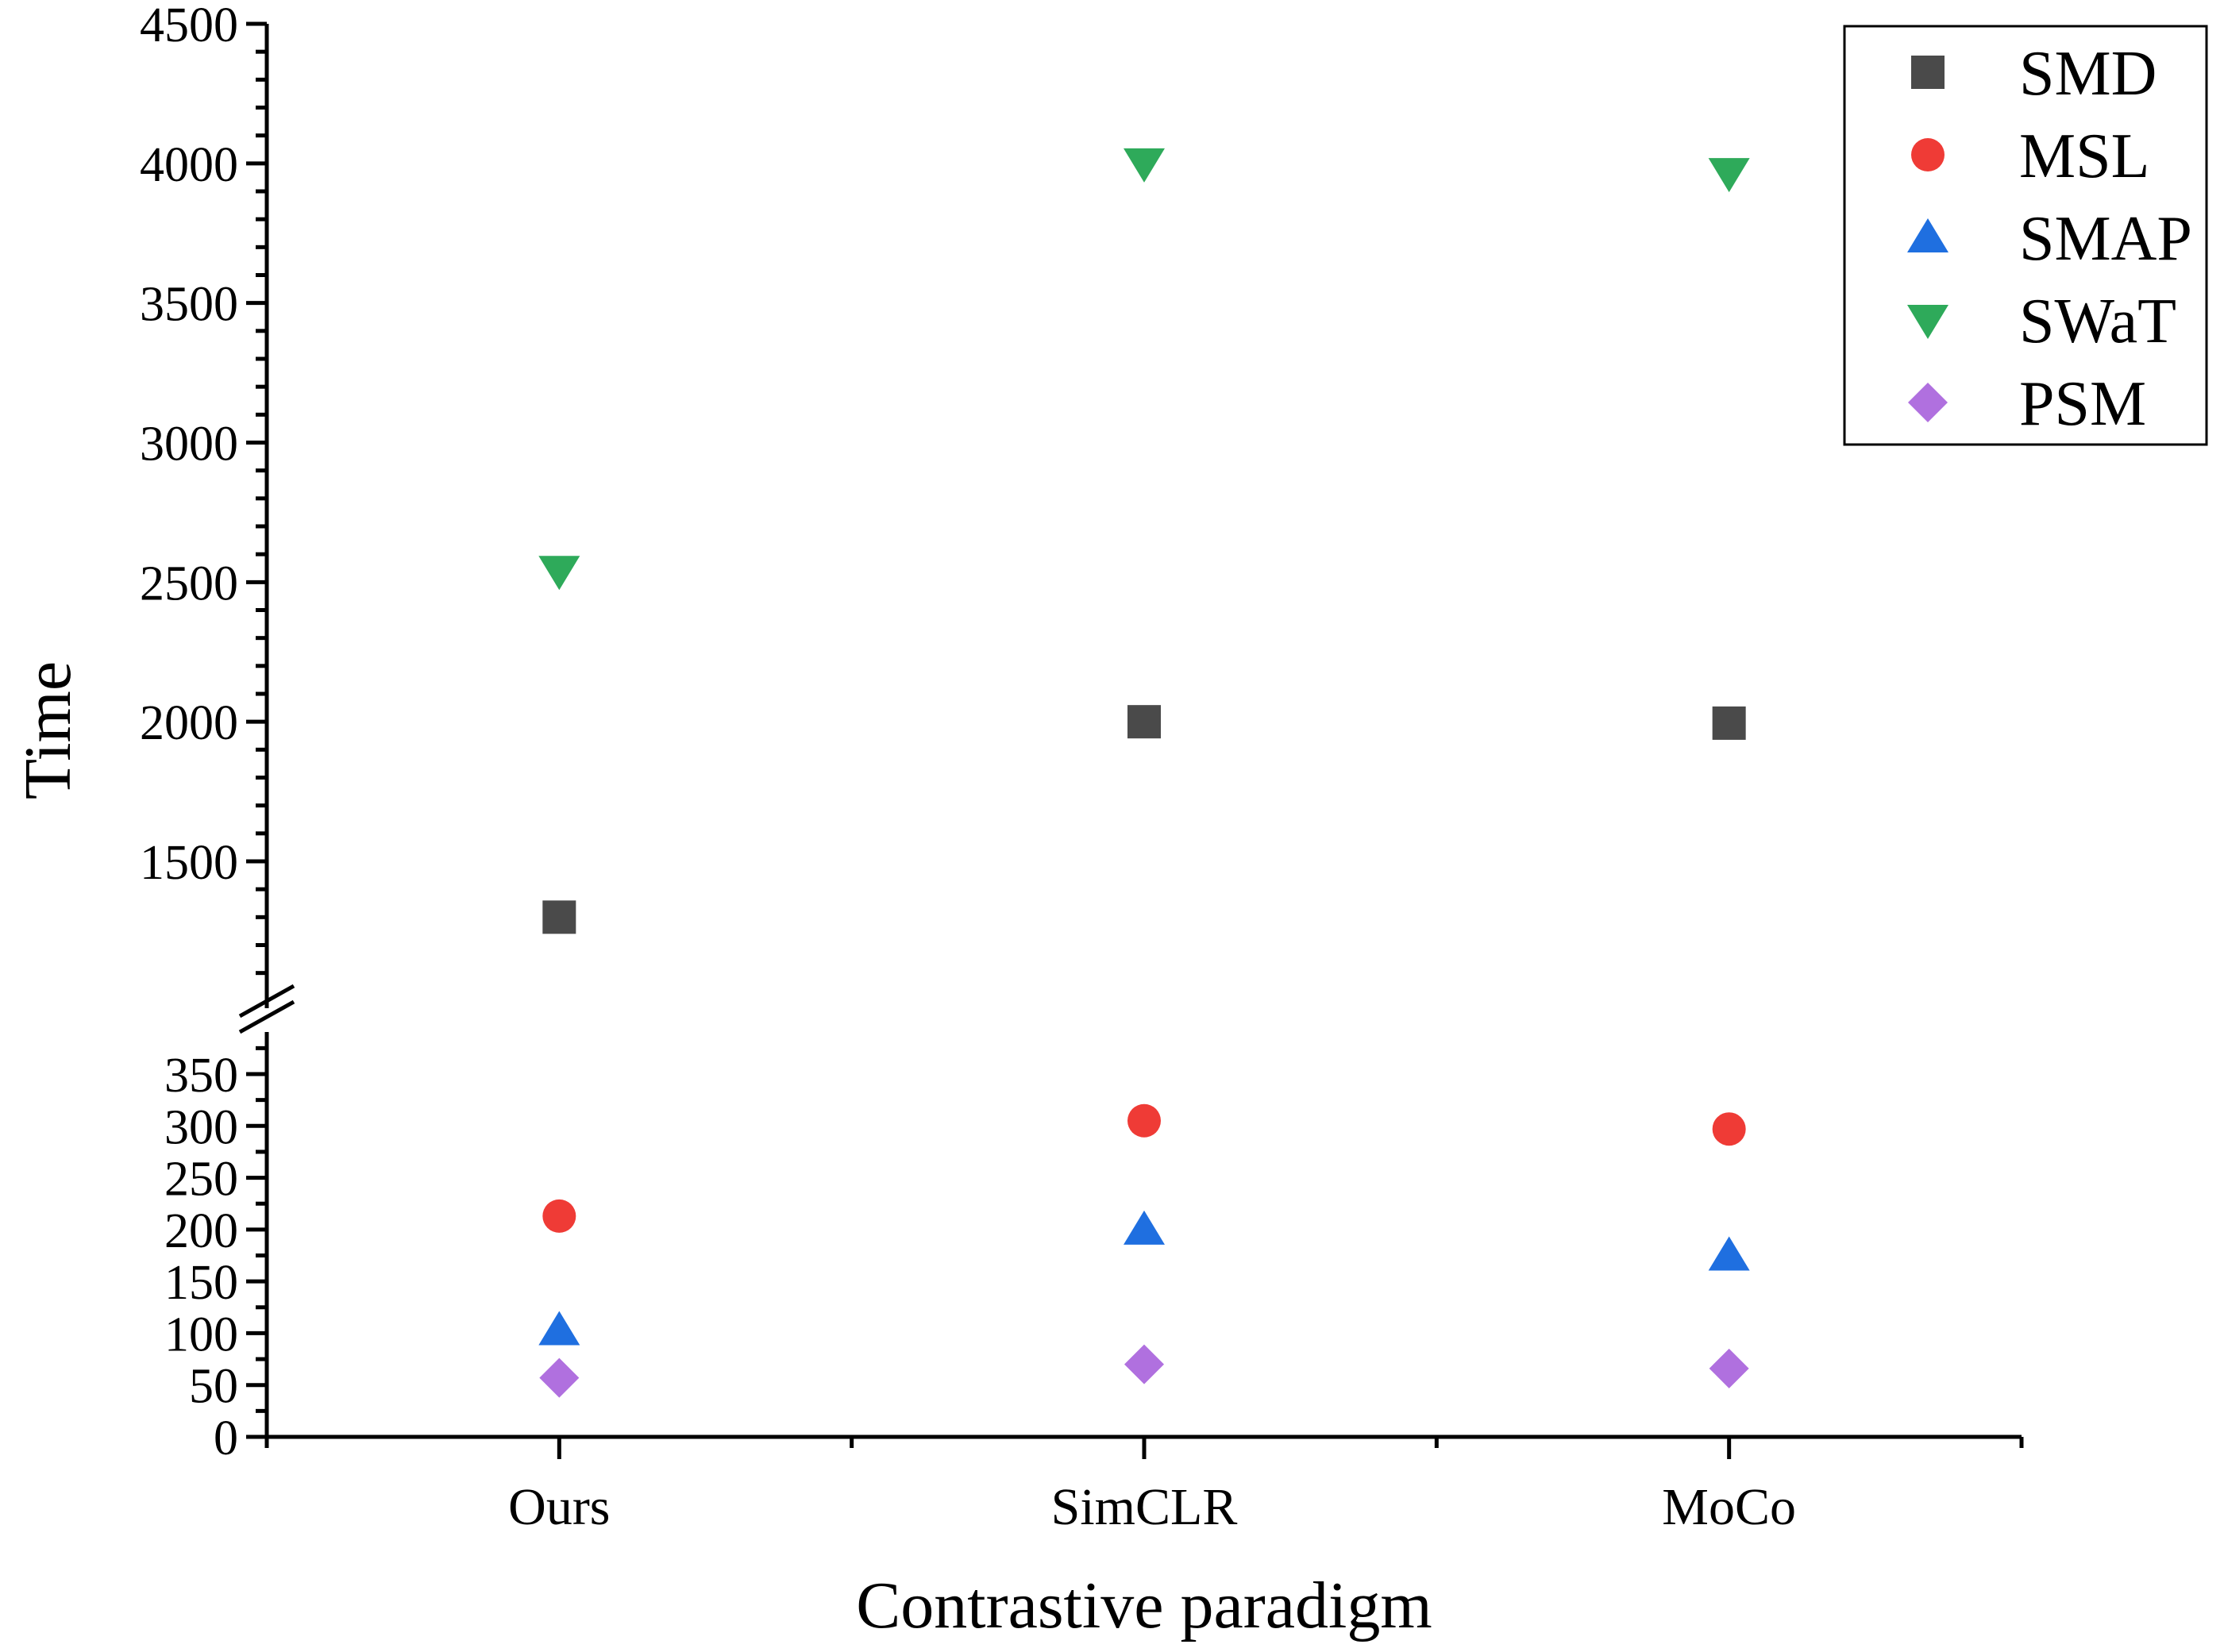 The height and width of the screenshot is (1652, 2224). Describe the element at coordinates (189, 26) in the screenshot. I see `y-tick-label-4500: 4500` at that location.